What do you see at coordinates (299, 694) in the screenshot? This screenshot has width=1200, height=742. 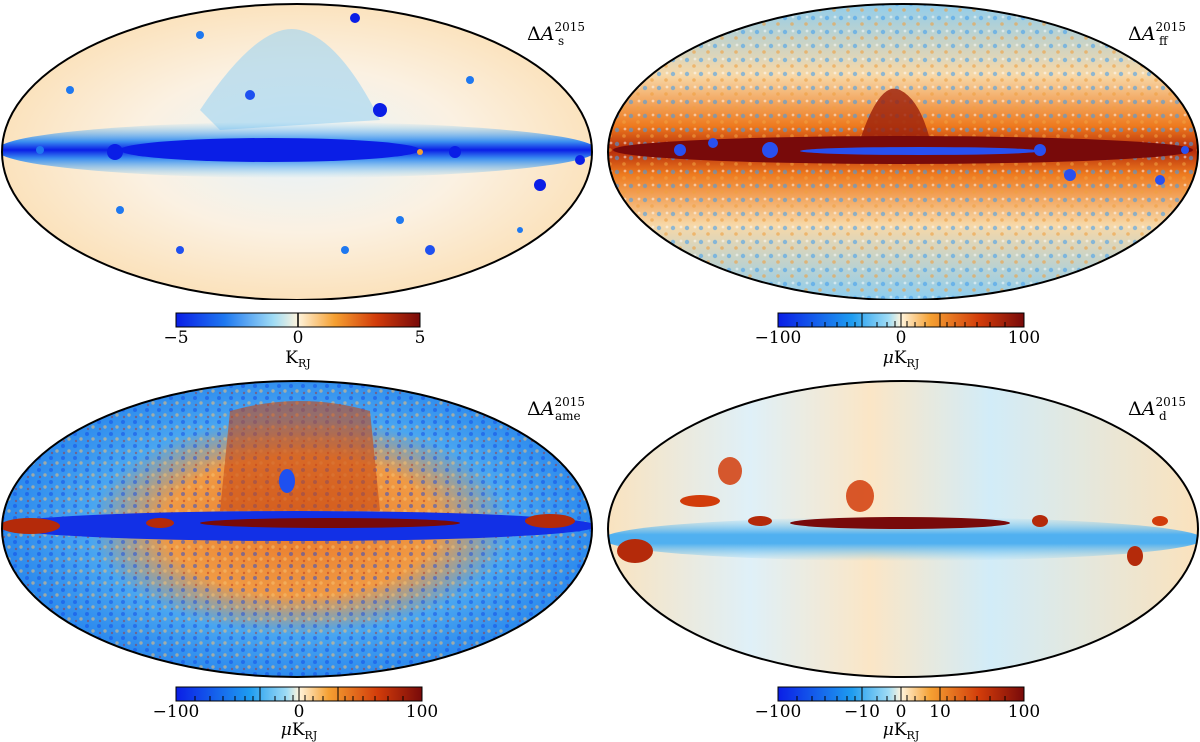 I see `colorbar-gradient-ame` at bounding box center [299, 694].